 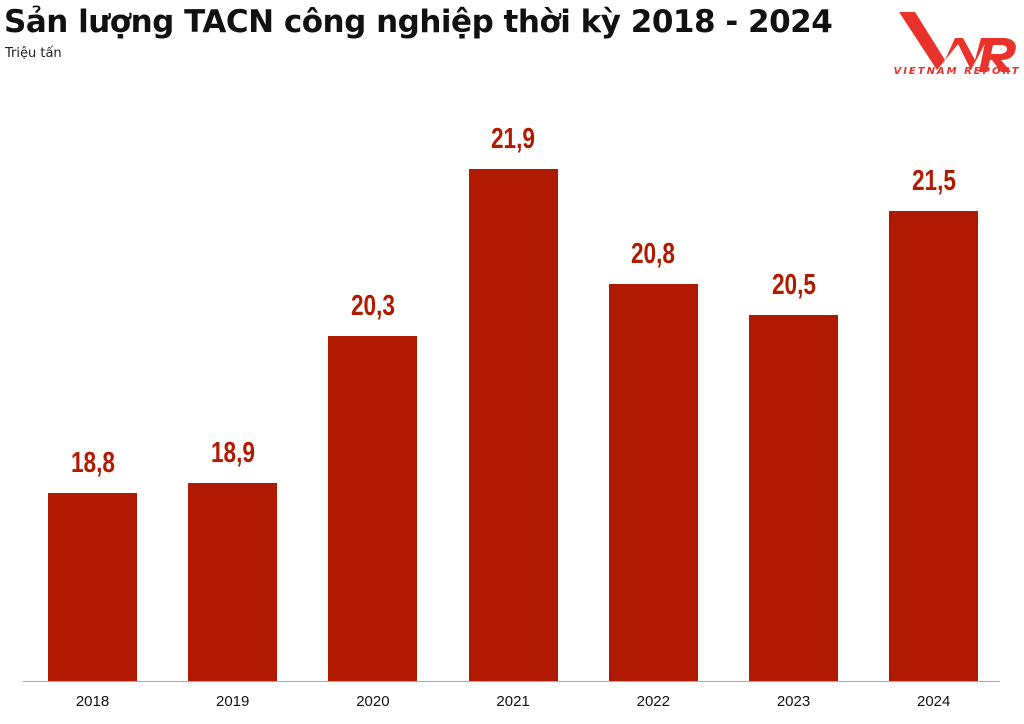 I want to click on value-label: 21,9, so click(x=513, y=139).